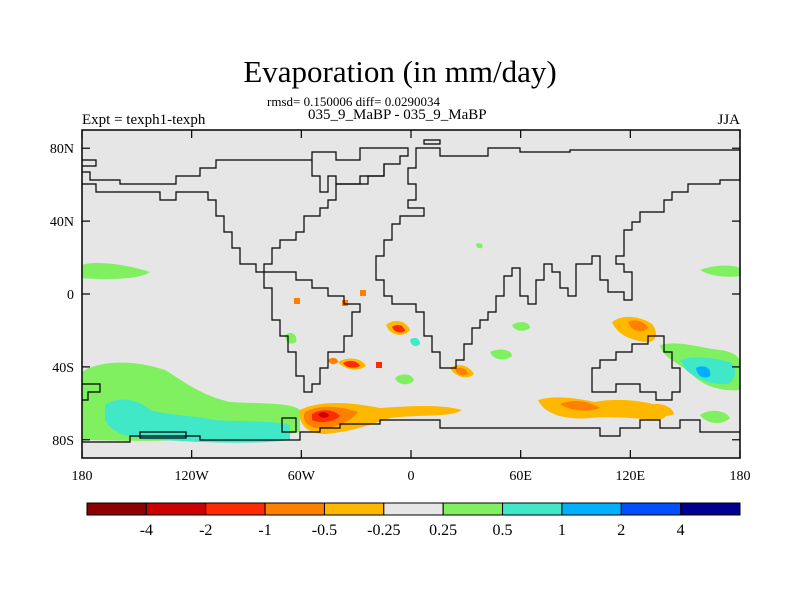  What do you see at coordinates (681, 530) in the screenshot?
I see `colorbar-label: 4` at bounding box center [681, 530].